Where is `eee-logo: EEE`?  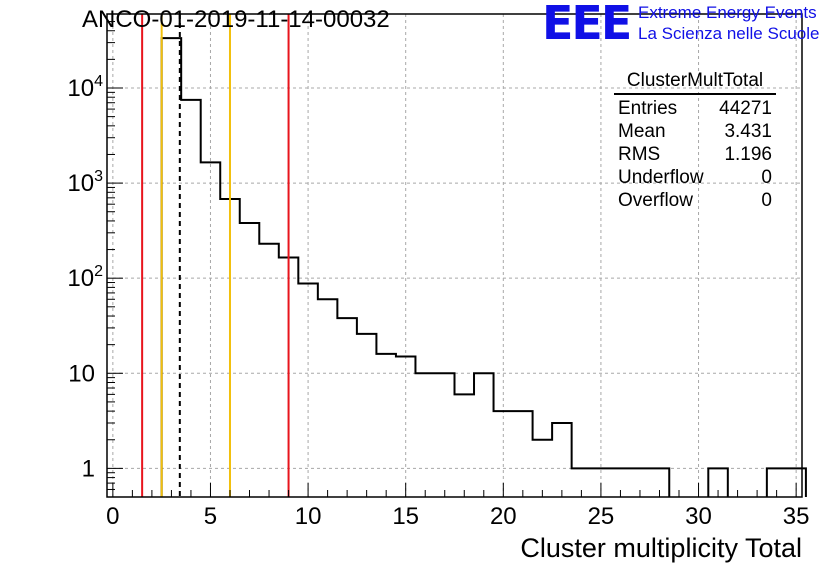 eee-logo: EEE is located at coordinates (587, 25).